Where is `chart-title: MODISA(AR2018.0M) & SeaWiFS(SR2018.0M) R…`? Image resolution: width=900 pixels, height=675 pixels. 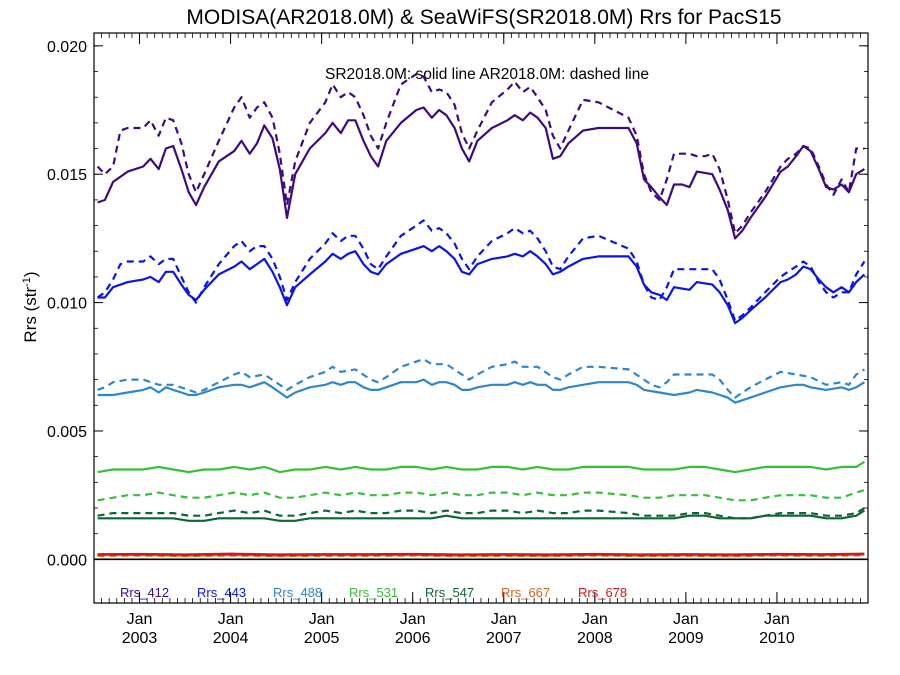 chart-title: MODISA(AR2018.0M) & SeaWiFS(SR2018.0M) R… is located at coordinates (483, 17).